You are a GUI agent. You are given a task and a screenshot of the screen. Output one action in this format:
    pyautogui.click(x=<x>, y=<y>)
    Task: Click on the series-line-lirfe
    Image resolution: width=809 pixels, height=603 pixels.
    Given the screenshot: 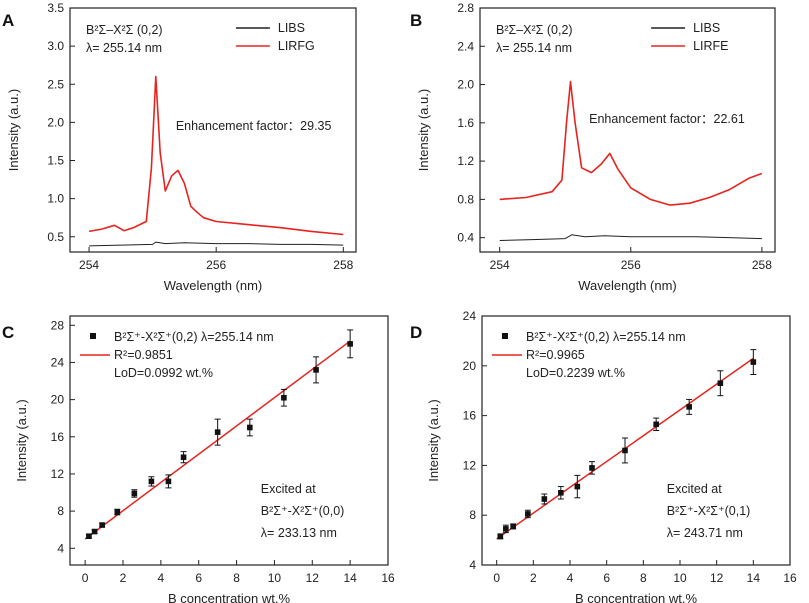 What is the action you would take?
    pyautogui.click(x=631, y=143)
    